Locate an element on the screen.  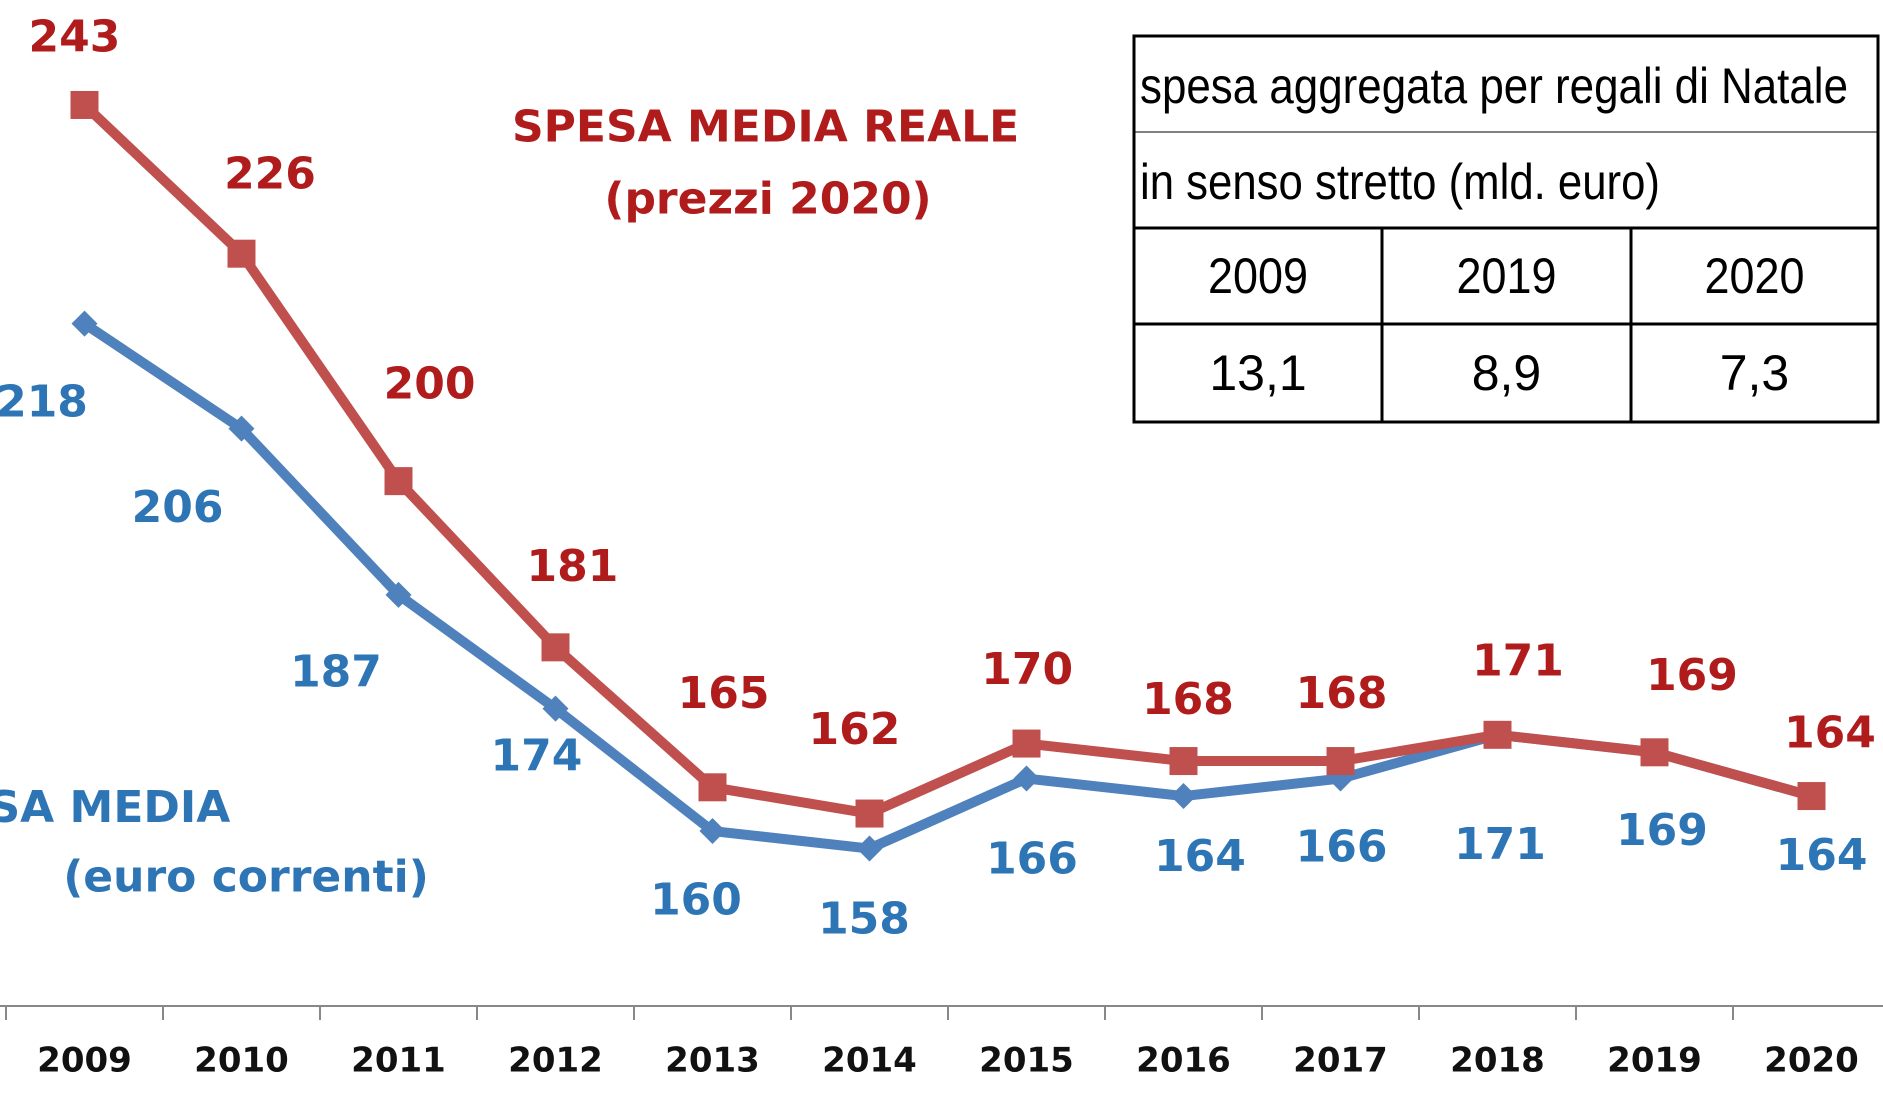
legend-name: SPESA MEDIA is located at coordinates (115, 807).